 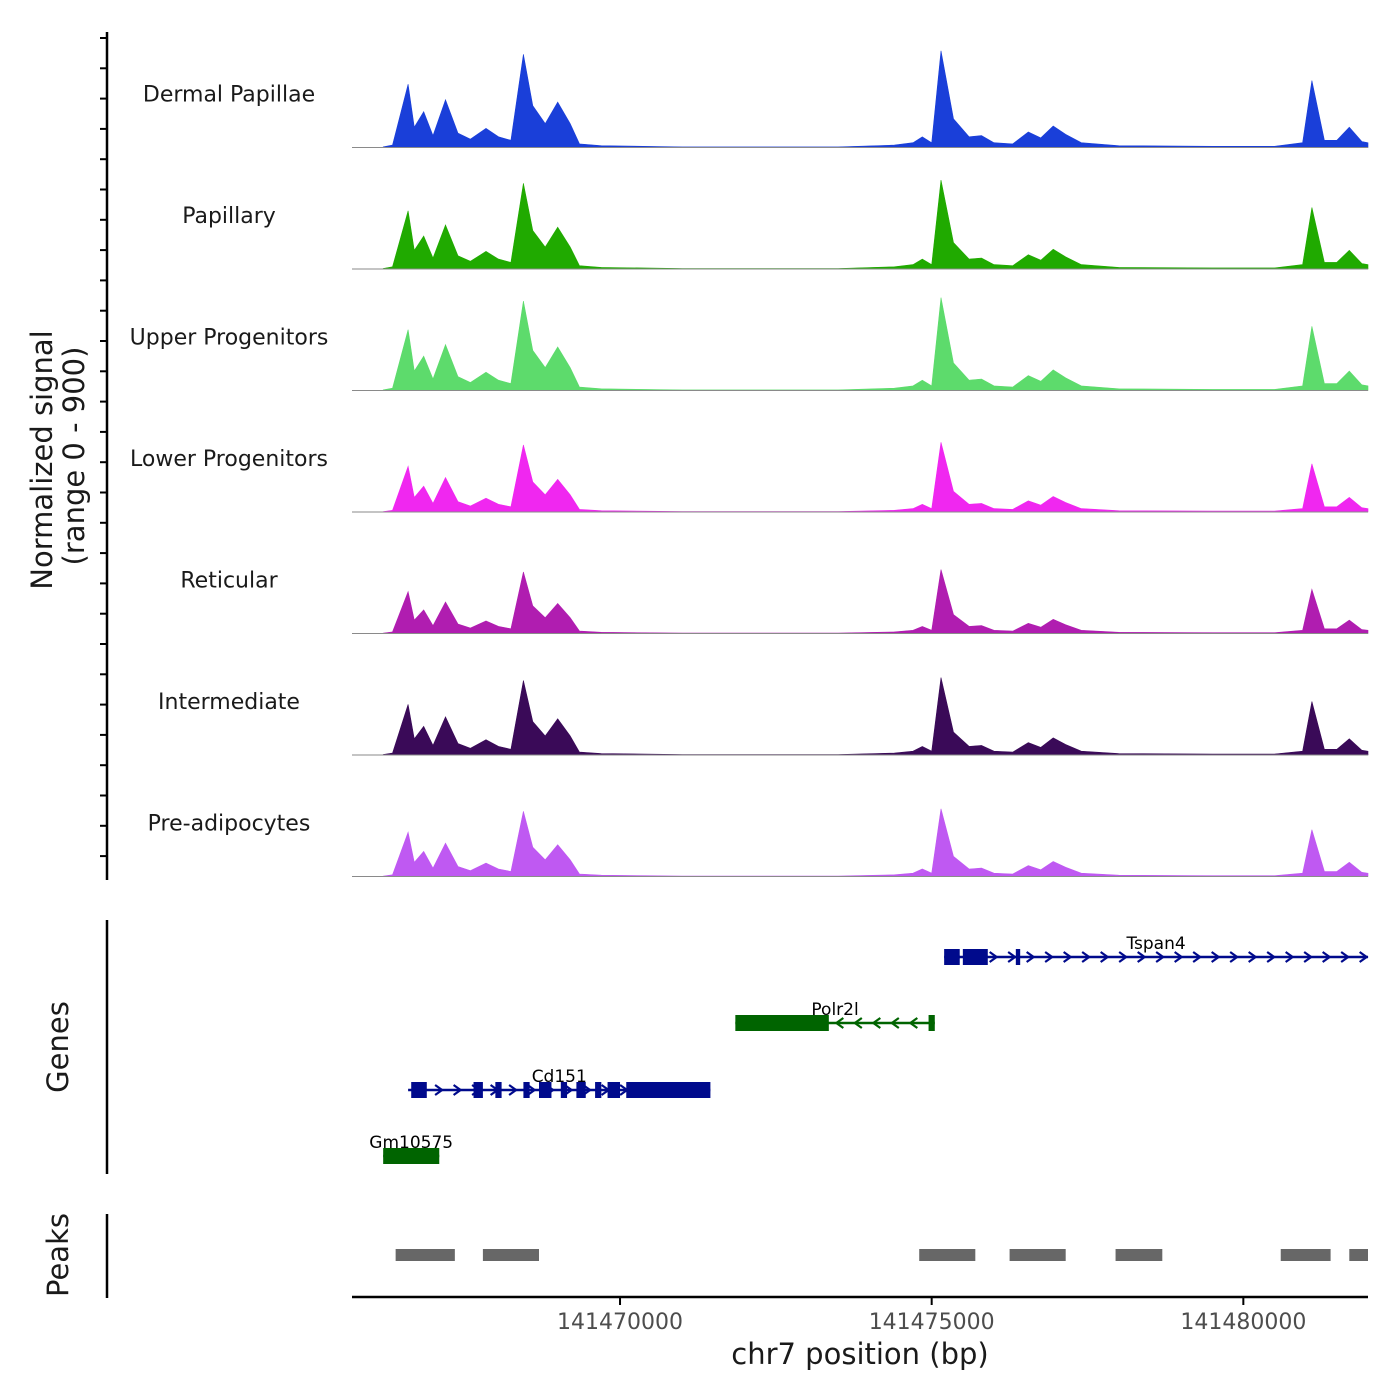 What do you see at coordinates (42, 459) in the screenshot?
I see `y-axis-label-line1: Normalized signal` at bounding box center [42, 459].